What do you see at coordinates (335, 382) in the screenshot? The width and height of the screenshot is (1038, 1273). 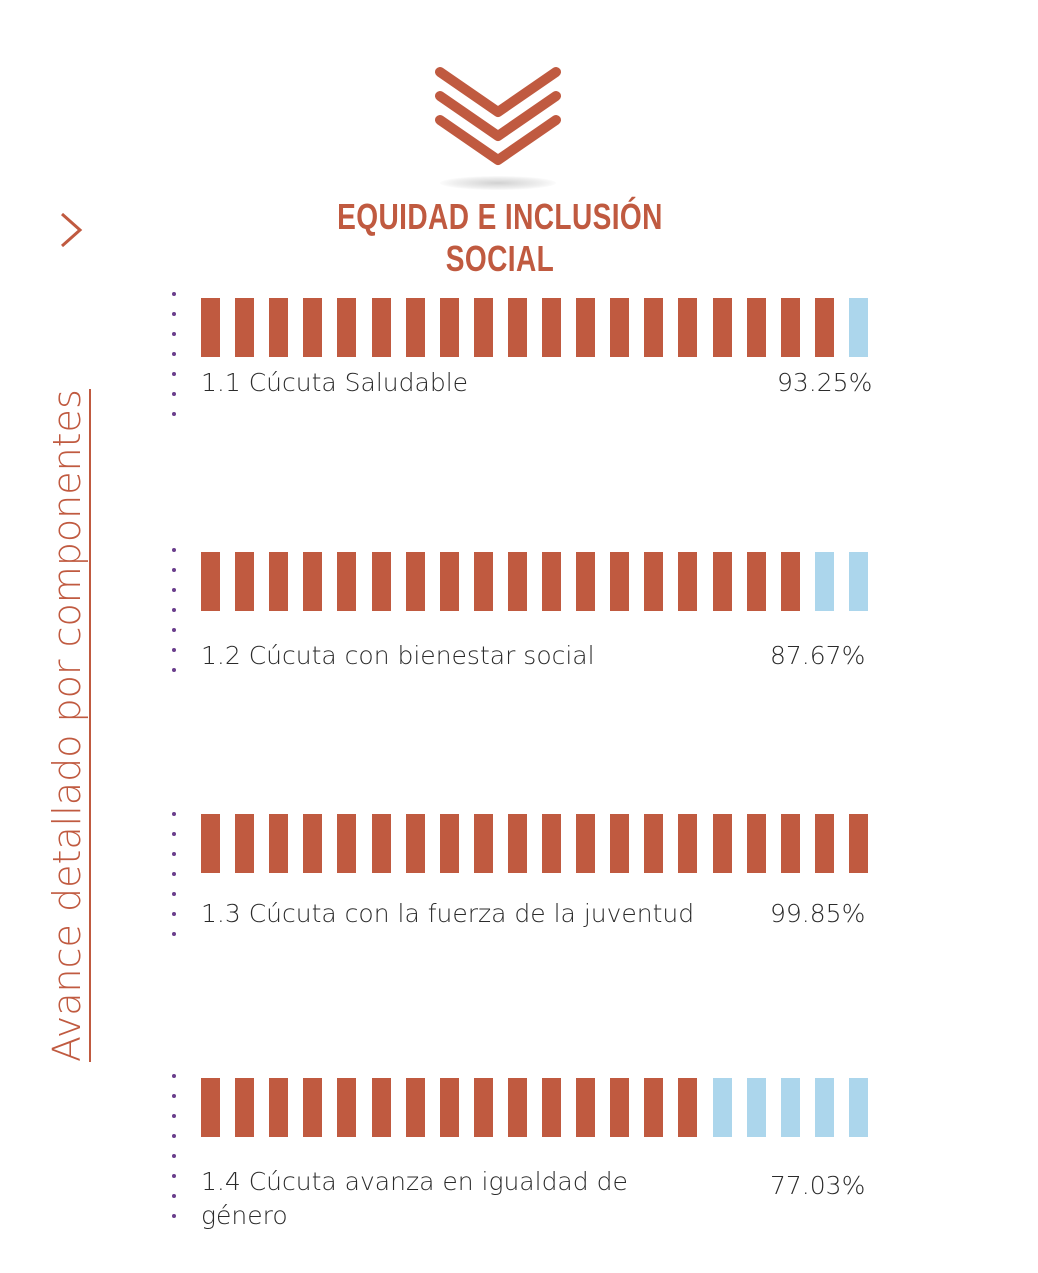 I see `component-label: 1.1 Cúcuta Saludable` at bounding box center [335, 382].